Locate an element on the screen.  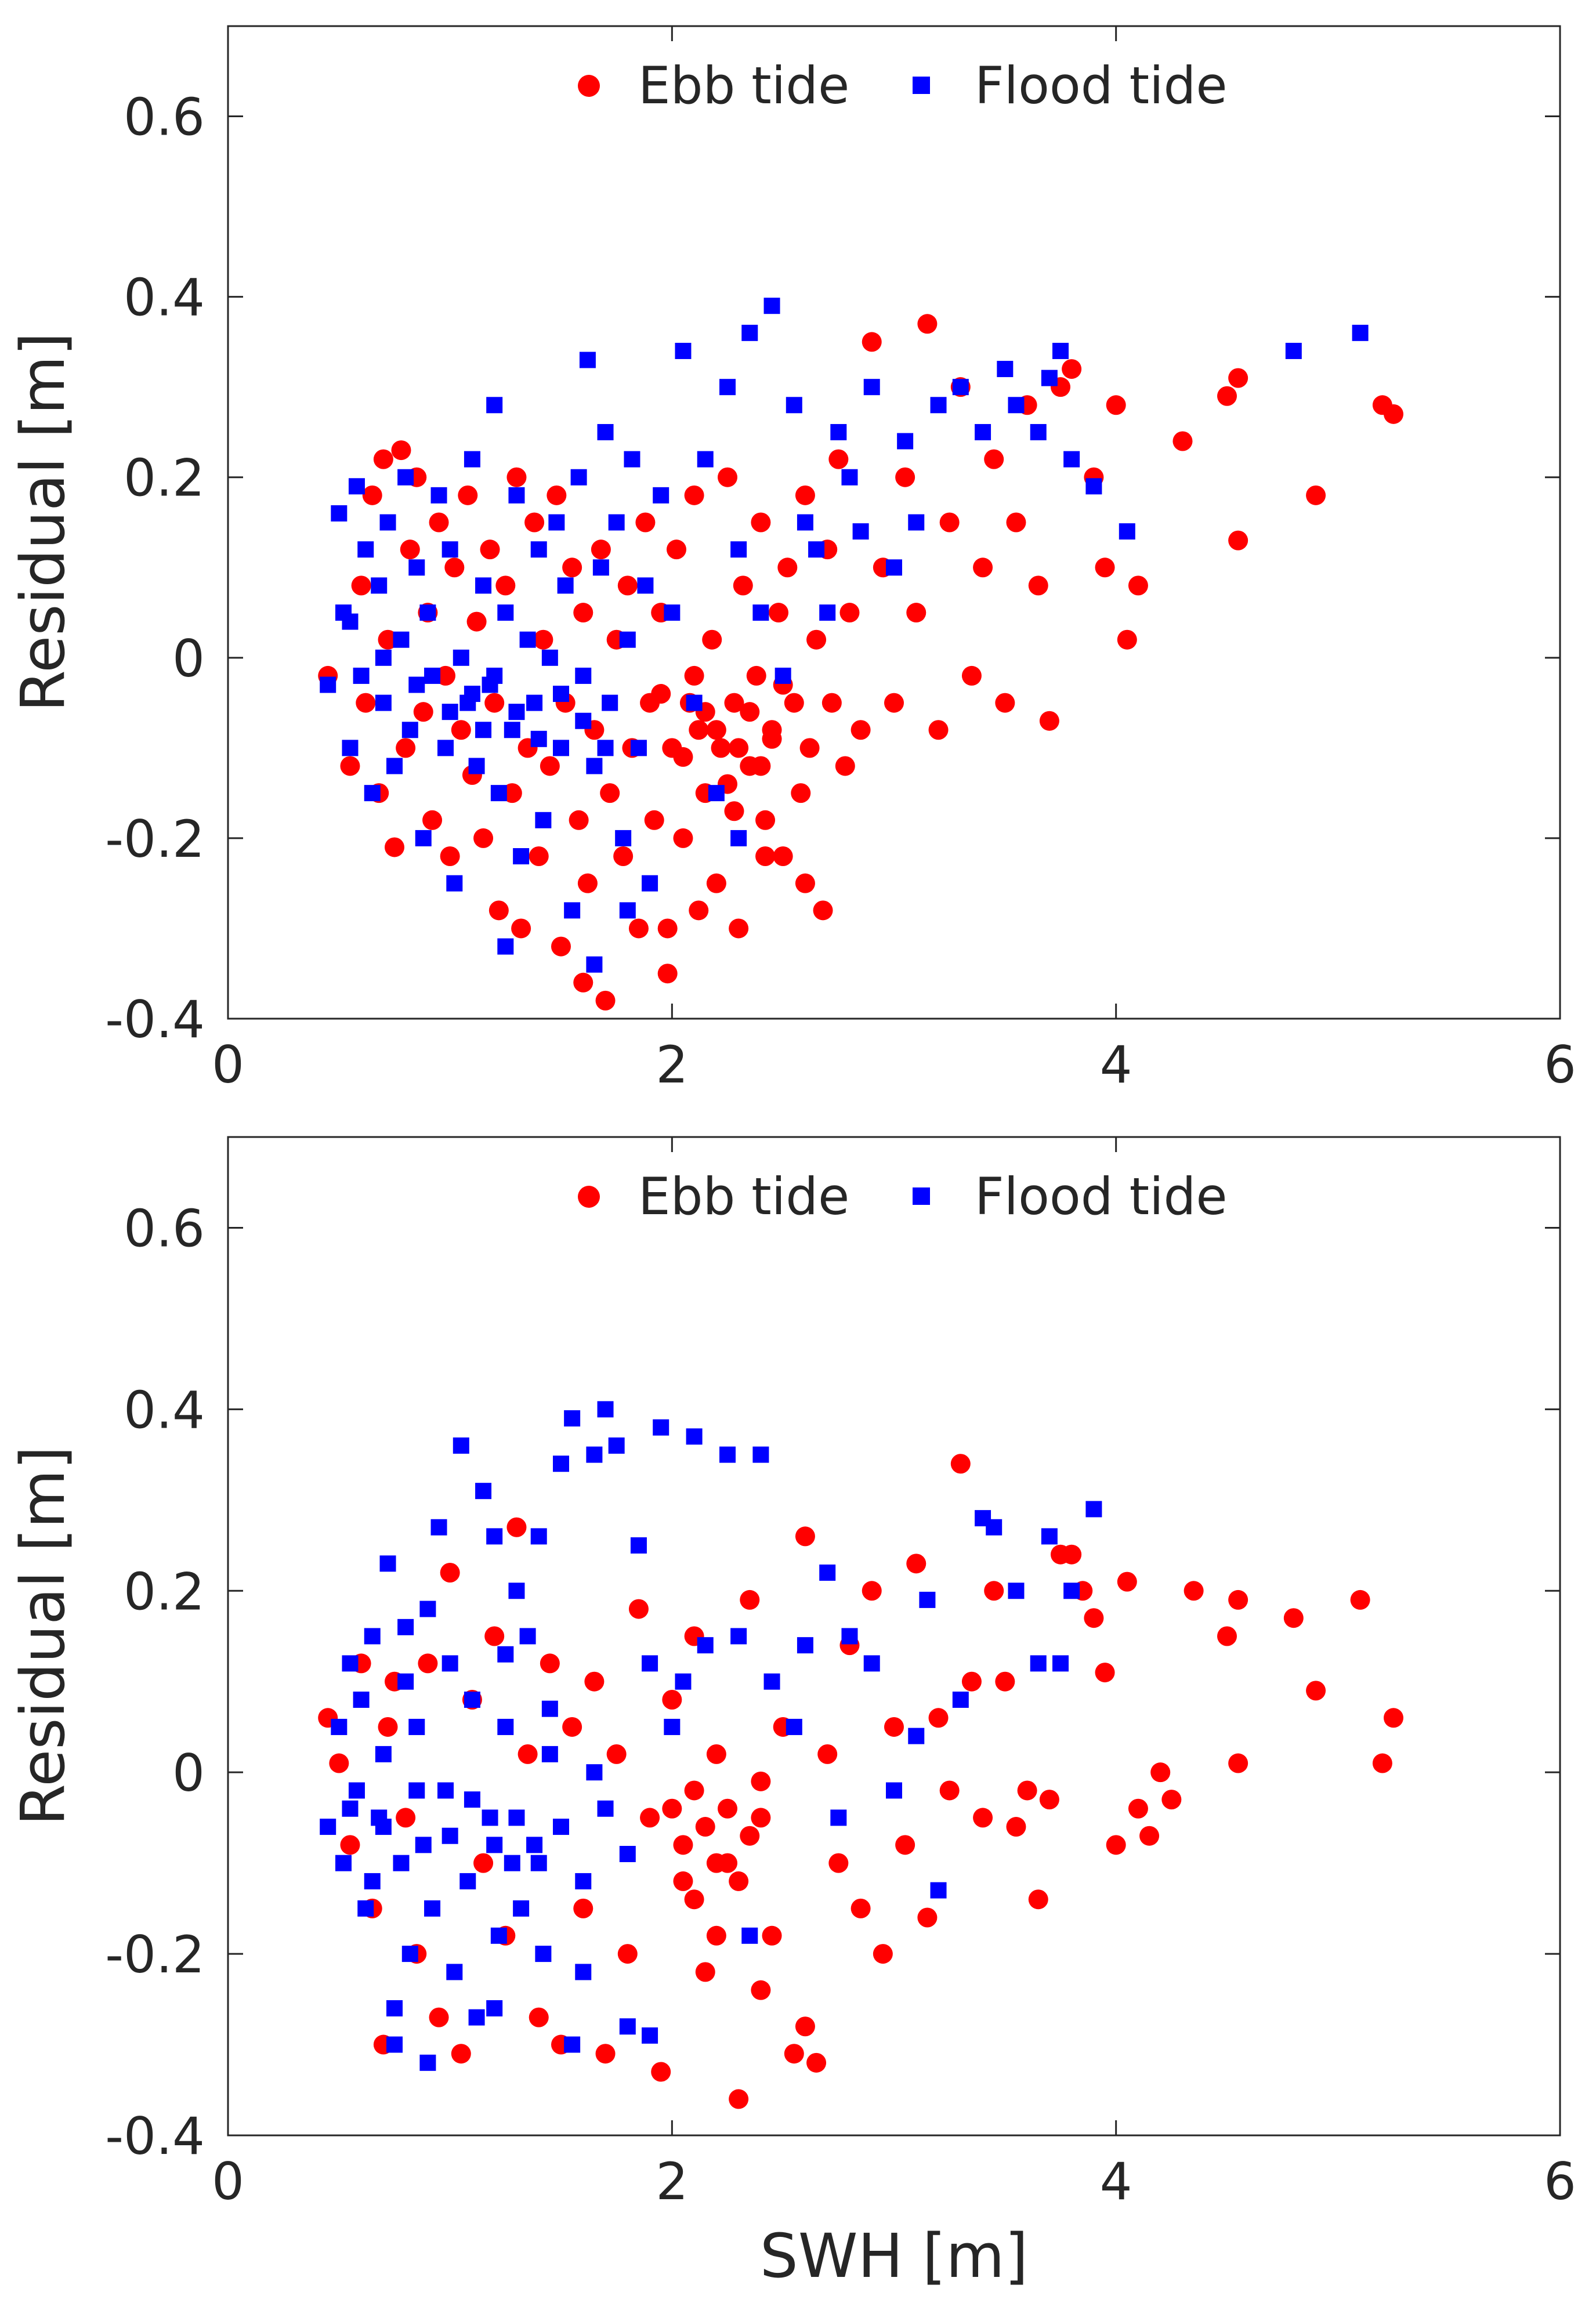
bottom-y-tick-label: 0.6 is located at coordinates (164, 1228).